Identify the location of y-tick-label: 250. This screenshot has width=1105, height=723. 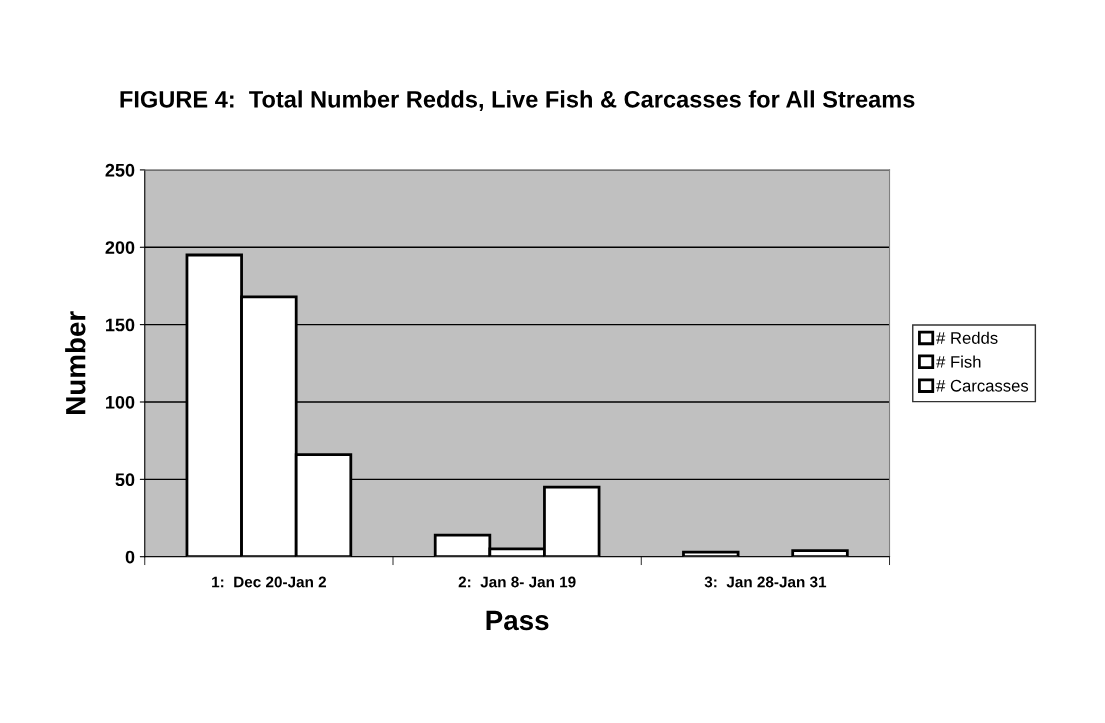
(120, 170).